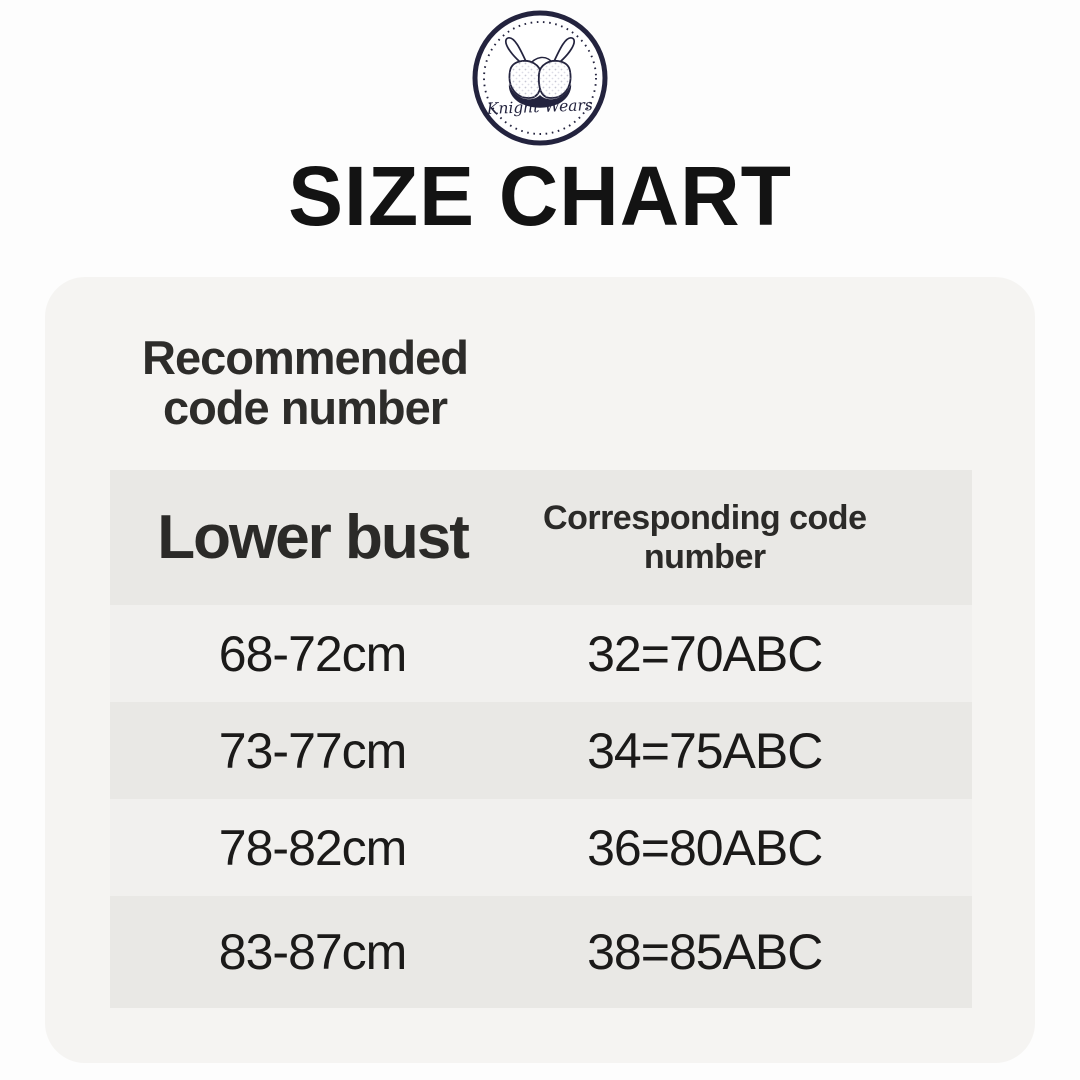 Image resolution: width=1080 pixels, height=1080 pixels. What do you see at coordinates (540, 107) in the screenshot?
I see `logo-brand-name: Knight Wears` at bounding box center [540, 107].